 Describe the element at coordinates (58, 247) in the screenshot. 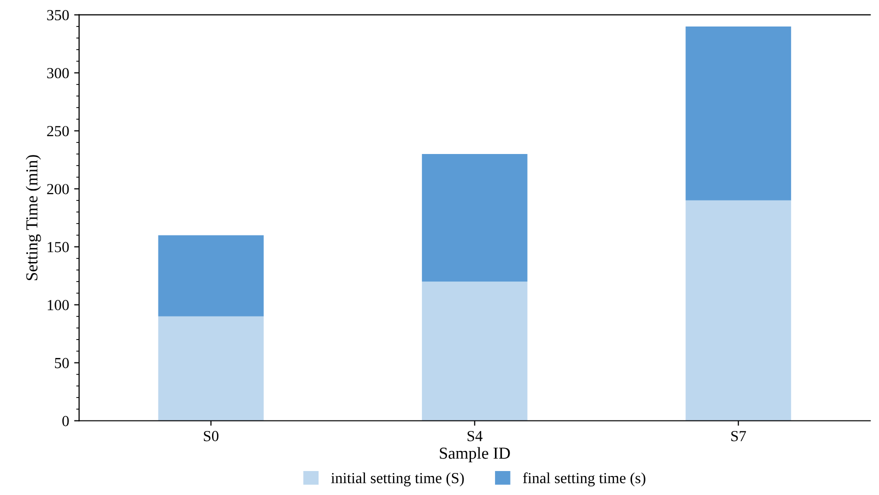

I see `y-tick-label: 150` at that location.